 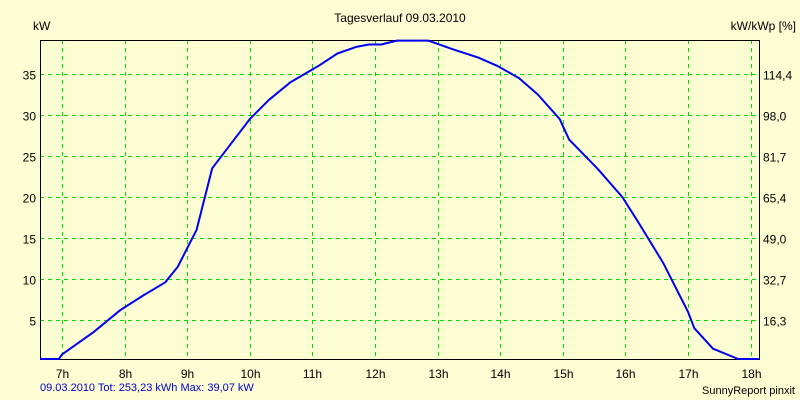 What do you see at coordinates (500, 374) in the screenshot?
I see `x-tick-label: 14h` at bounding box center [500, 374].